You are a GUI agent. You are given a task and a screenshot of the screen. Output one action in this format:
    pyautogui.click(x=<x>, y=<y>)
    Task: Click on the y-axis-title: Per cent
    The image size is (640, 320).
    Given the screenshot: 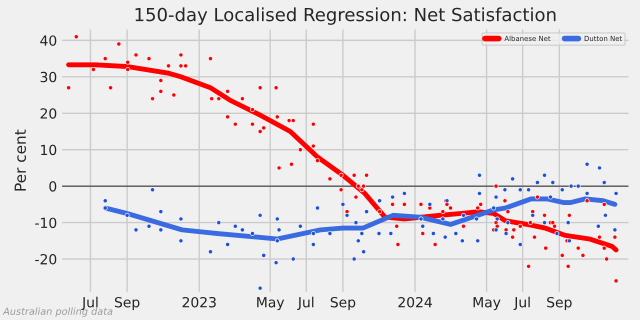 What is the action you would take?
    pyautogui.click(x=20, y=160)
    